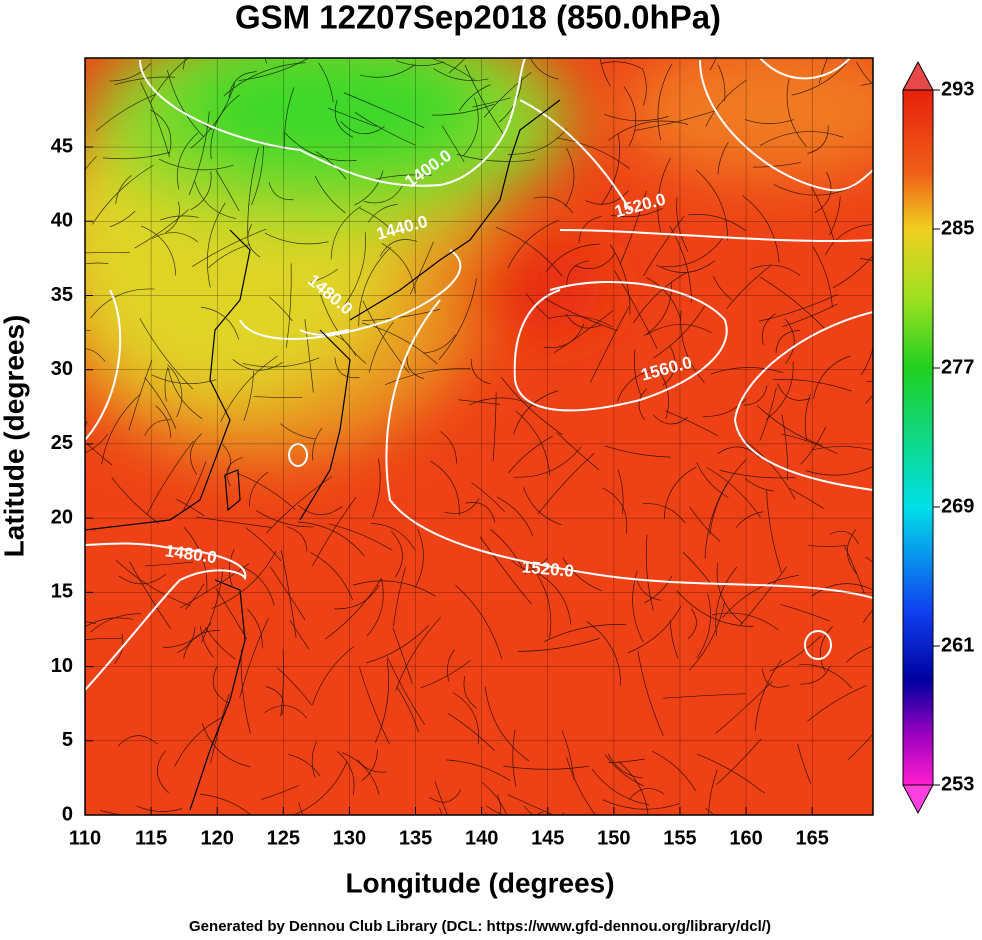 This screenshot has height=940, width=982. Describe the element at coordinates (415, 838) in the screenshot. I see `x-tick-label: 135` at that location.